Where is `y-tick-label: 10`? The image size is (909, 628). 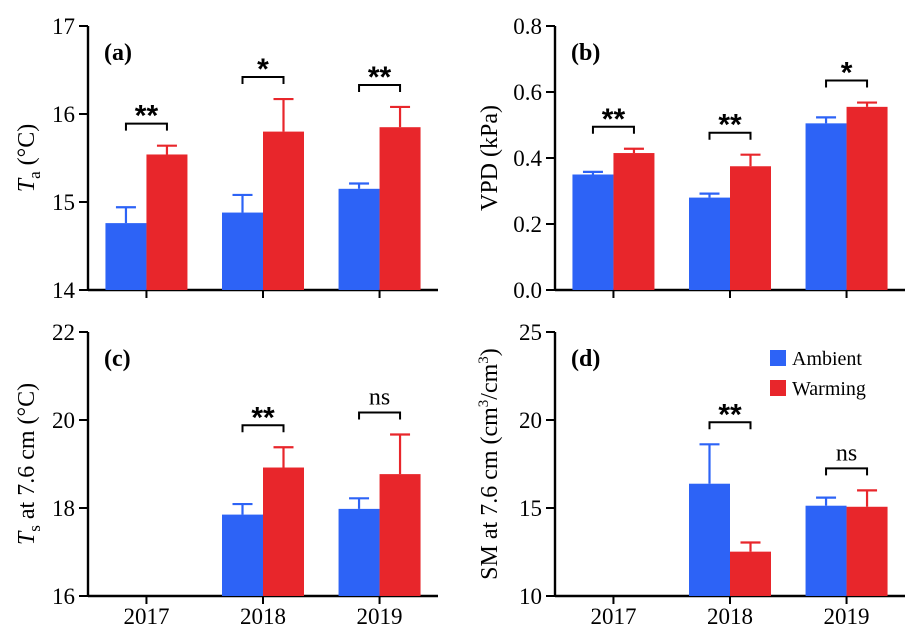 y-tick-label: 10 is located at coordinates (530, 596).